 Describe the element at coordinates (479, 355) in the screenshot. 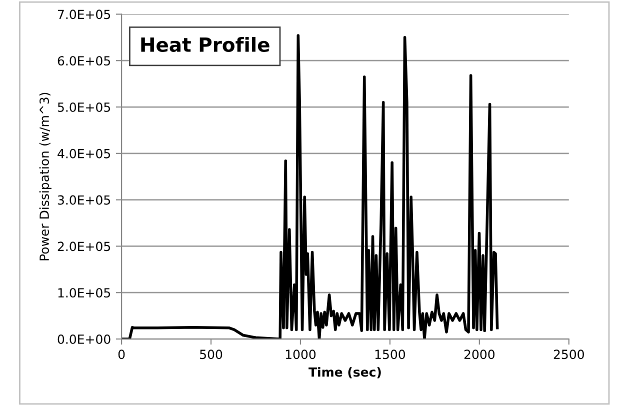

I see `x-tick-label: 2000` at that location.